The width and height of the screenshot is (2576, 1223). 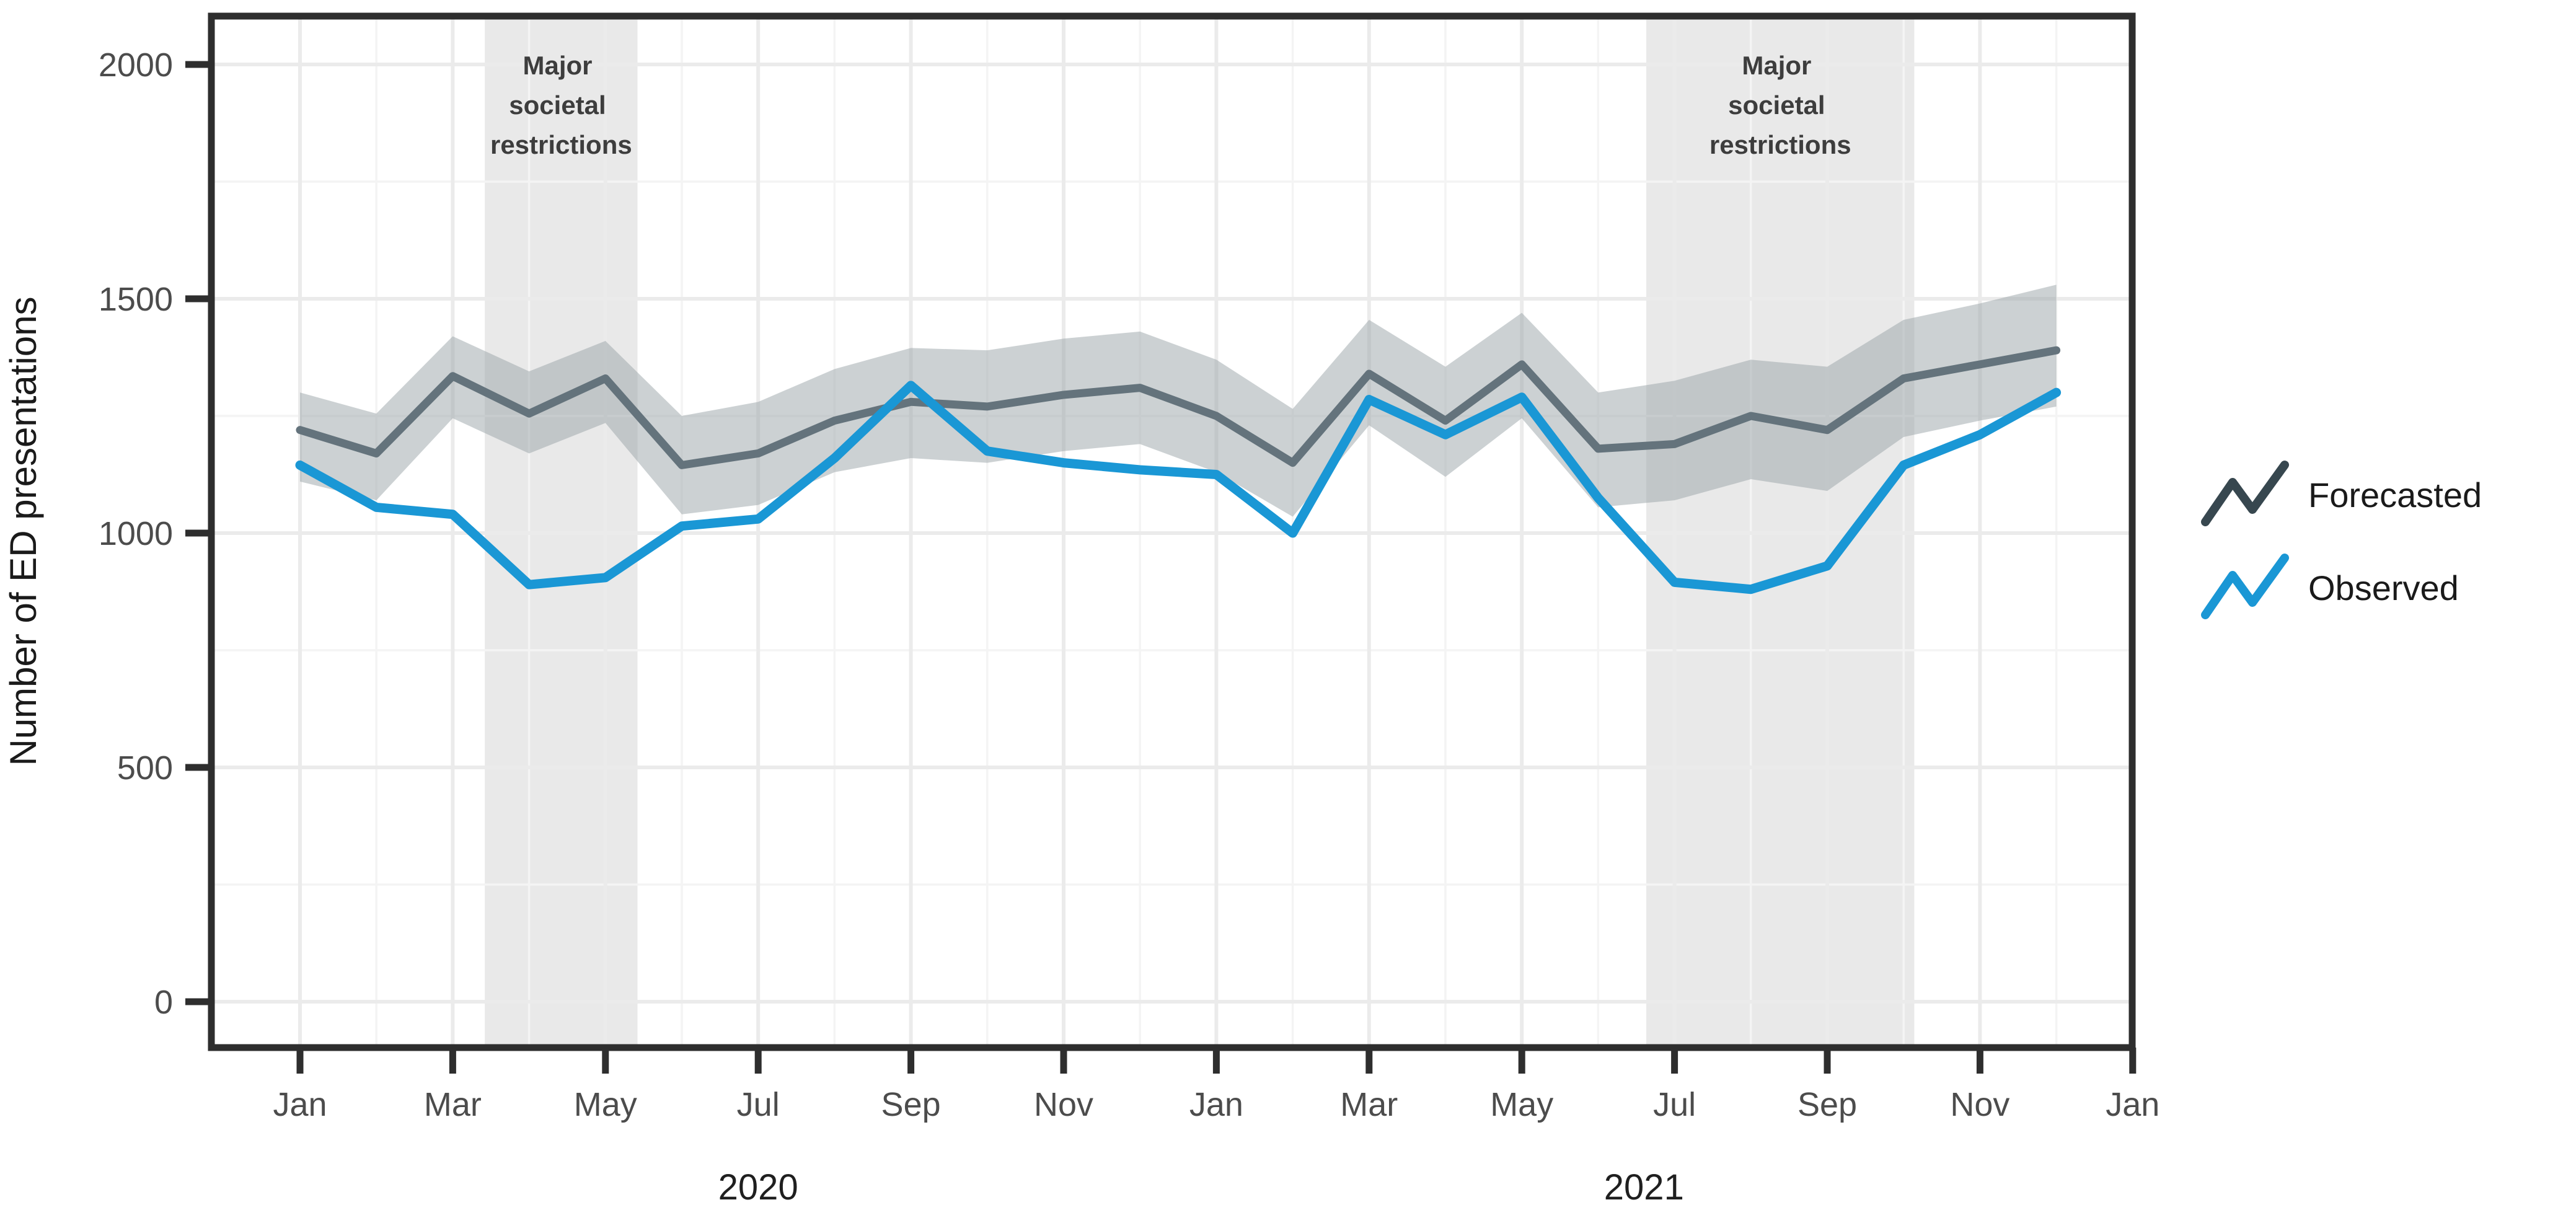 I want to click on observed-line, so click(x=1178, y=487).